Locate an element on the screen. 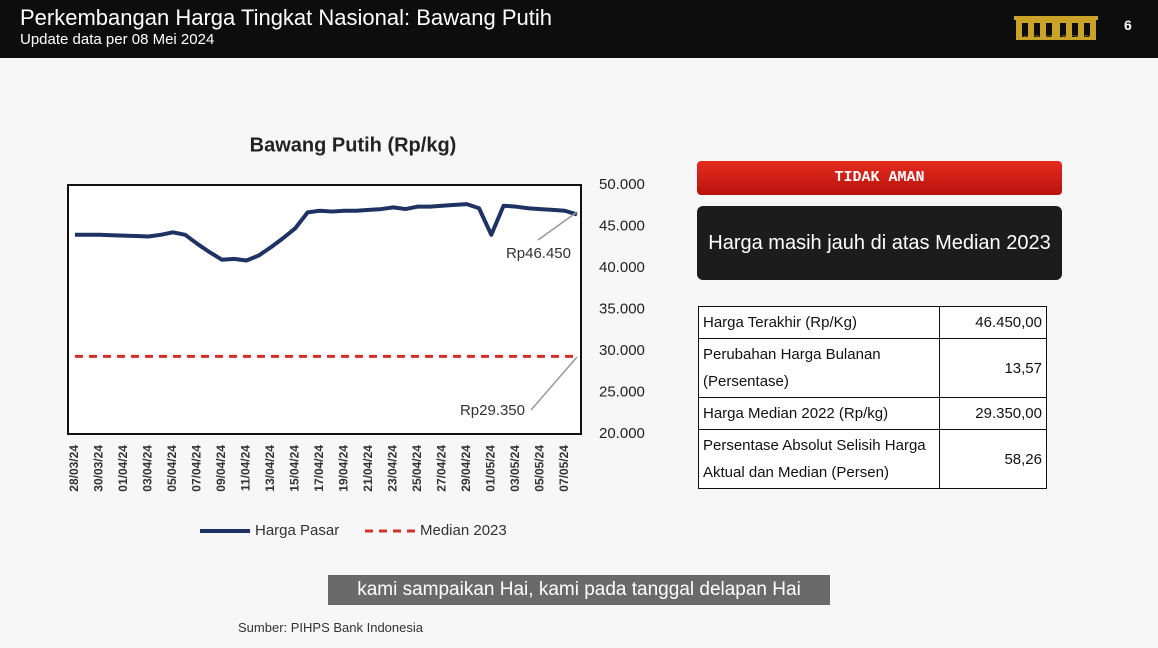 This screenshot has height=648, width=1158. x-tick-label: 11/04/24 is located at coordinates (246, 468).